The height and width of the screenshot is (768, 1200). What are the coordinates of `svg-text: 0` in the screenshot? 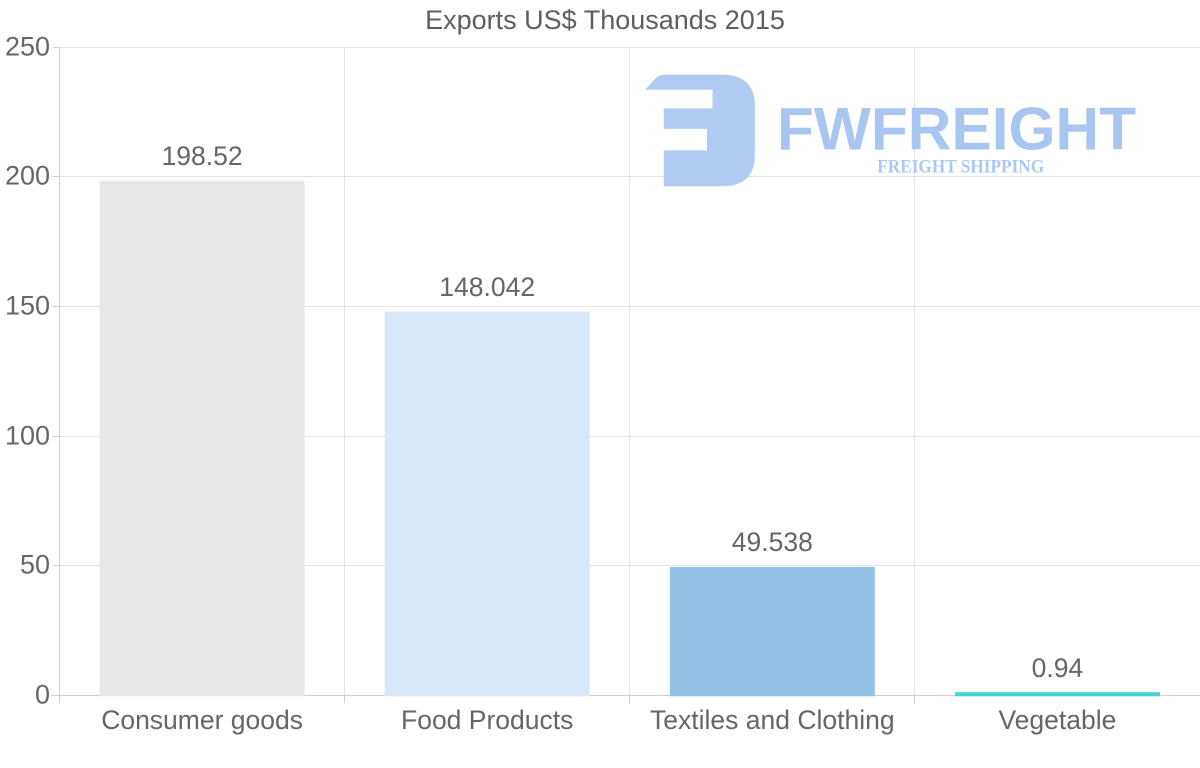 It's located at (42, 695).